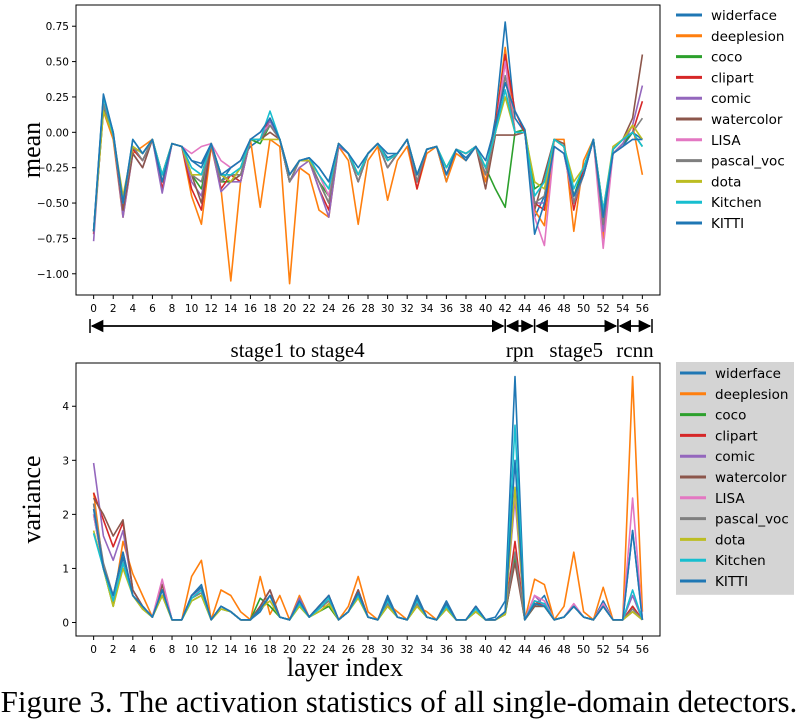 The image size is (798, 728). I want to click on stage-annotations: stage1 to stage4 rpn stage5 rcnn, so click(371, 340).